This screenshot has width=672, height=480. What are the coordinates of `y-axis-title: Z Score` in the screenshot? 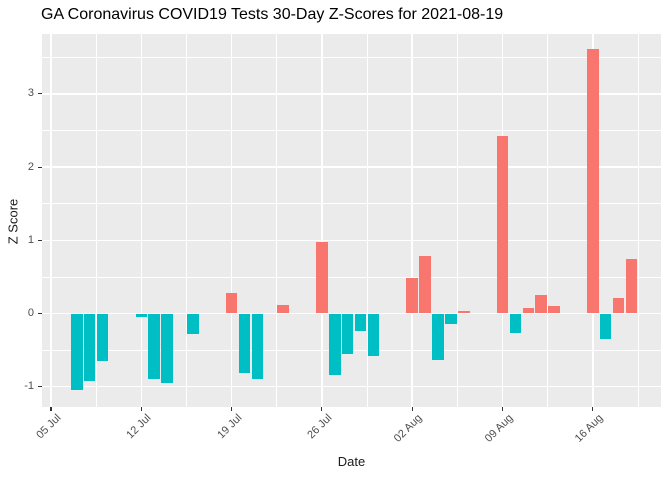 It's located at (13, 221).